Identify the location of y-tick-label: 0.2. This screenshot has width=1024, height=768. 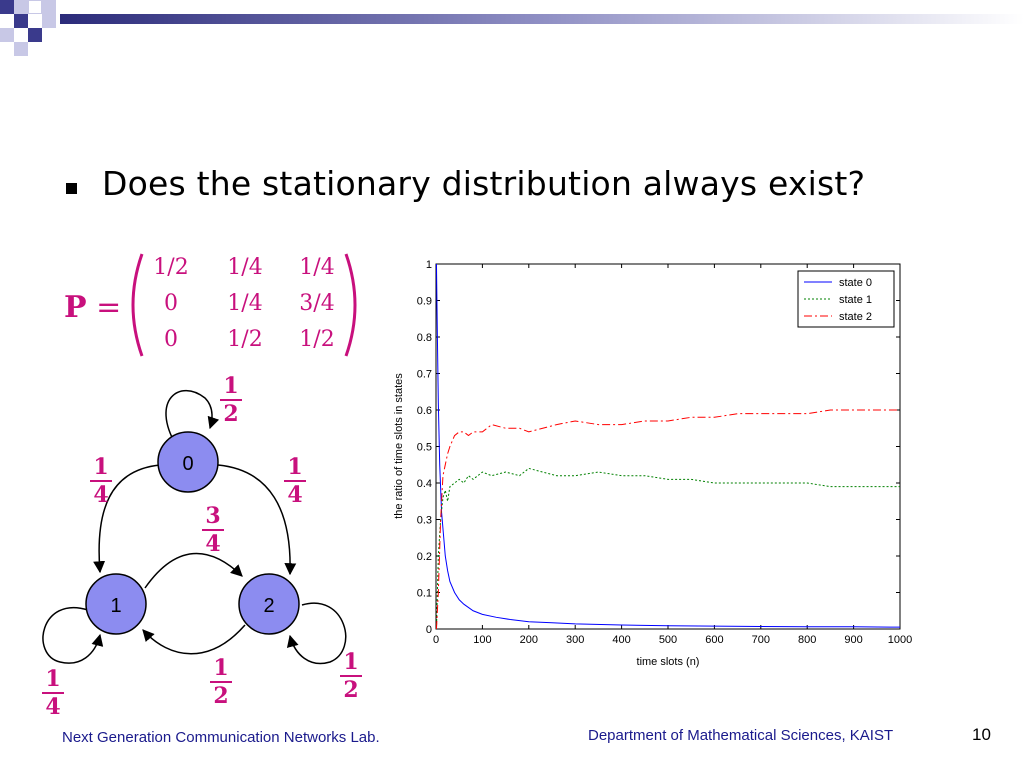
(424, 557).